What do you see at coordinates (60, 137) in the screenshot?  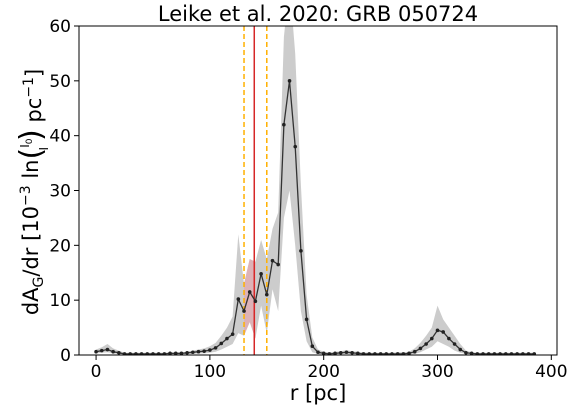 I see `y-tick-label: 40` at bounding box center [60, 137].